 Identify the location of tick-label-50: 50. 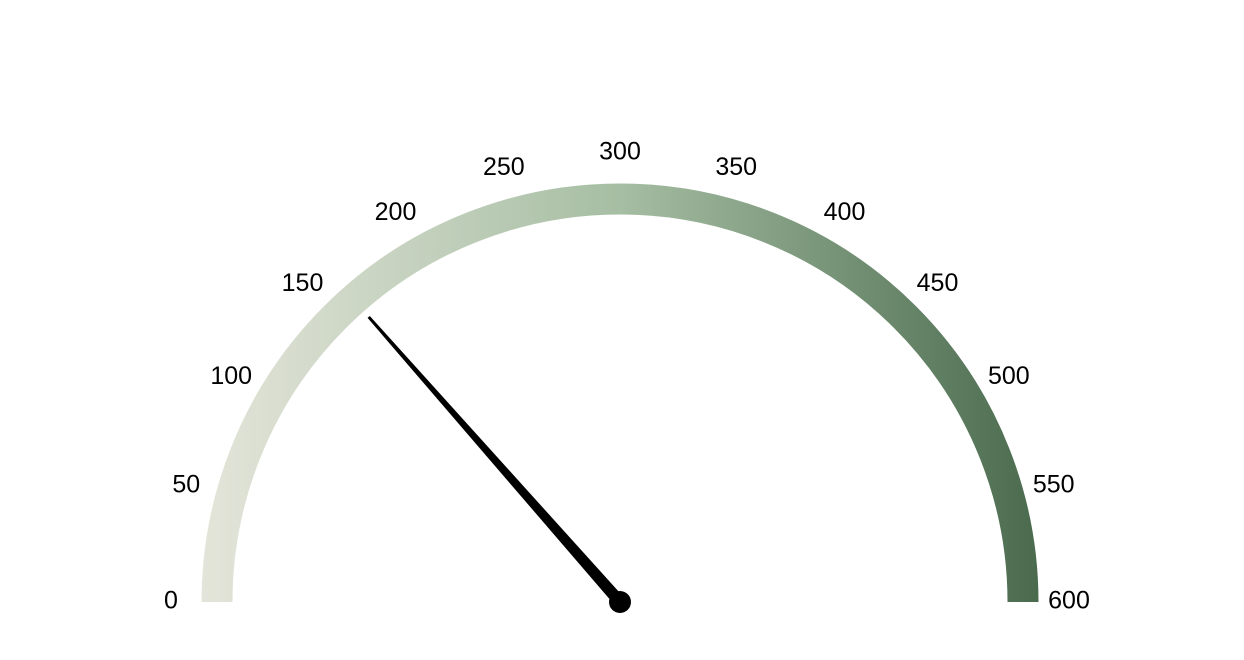
(186, 484).